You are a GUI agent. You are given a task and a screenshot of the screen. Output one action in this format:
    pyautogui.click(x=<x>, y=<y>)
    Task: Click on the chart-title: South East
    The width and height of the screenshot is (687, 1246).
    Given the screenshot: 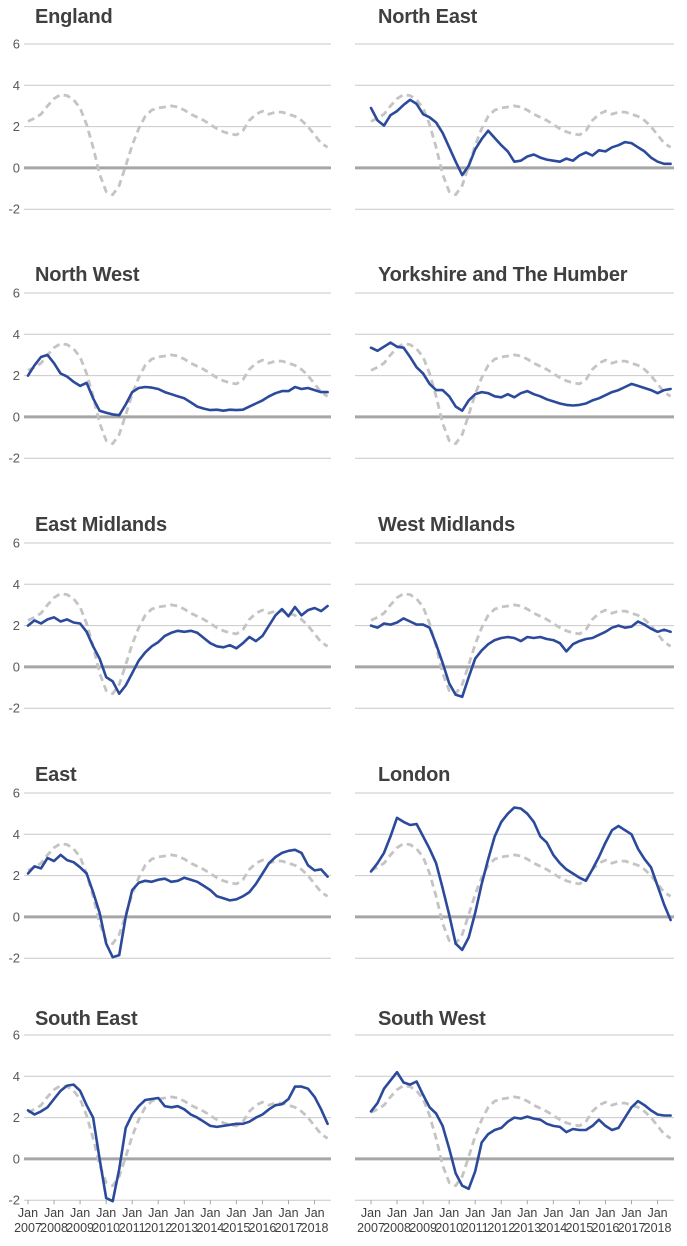 What is the action you would take?
    pyautogui.click(x=86, y=1019)
    